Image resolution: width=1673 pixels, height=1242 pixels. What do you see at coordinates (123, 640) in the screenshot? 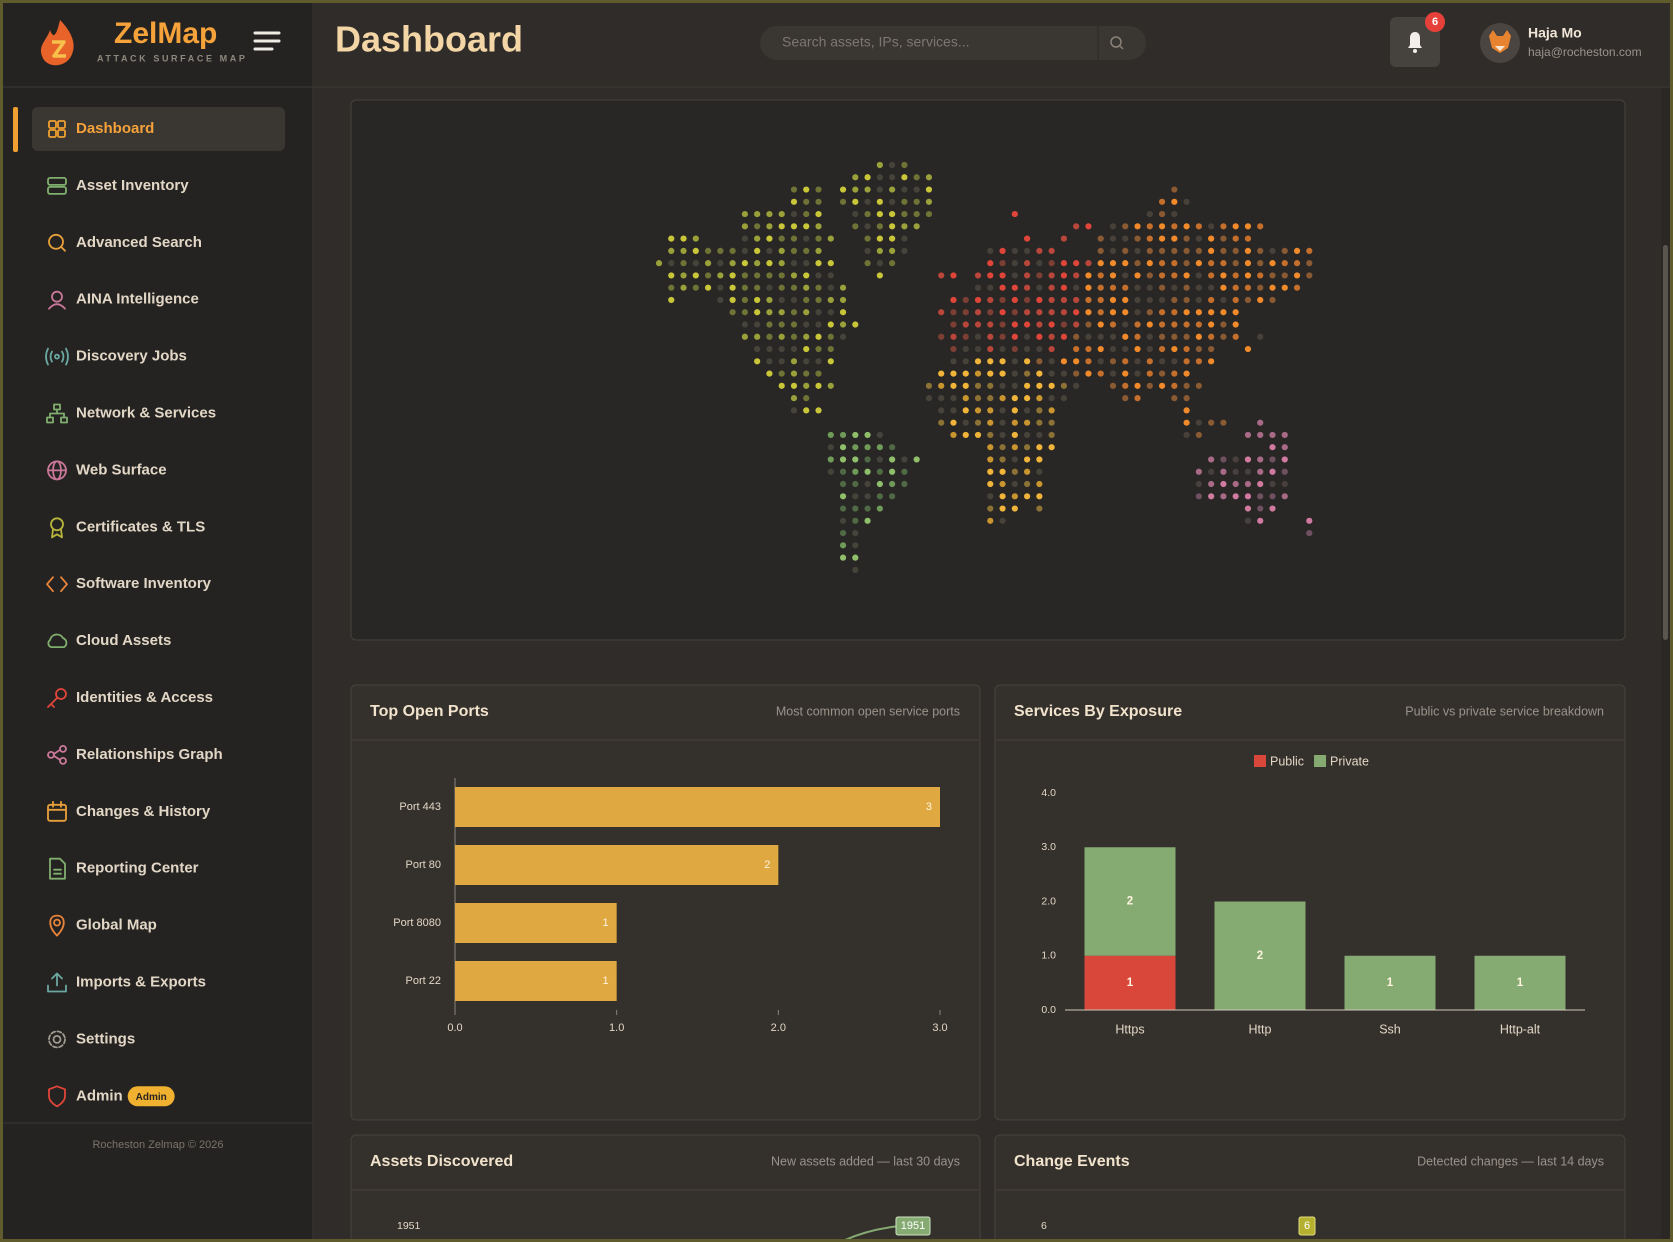
I see `nav-label: Cloud Assets` at bounding box center [123, 640].